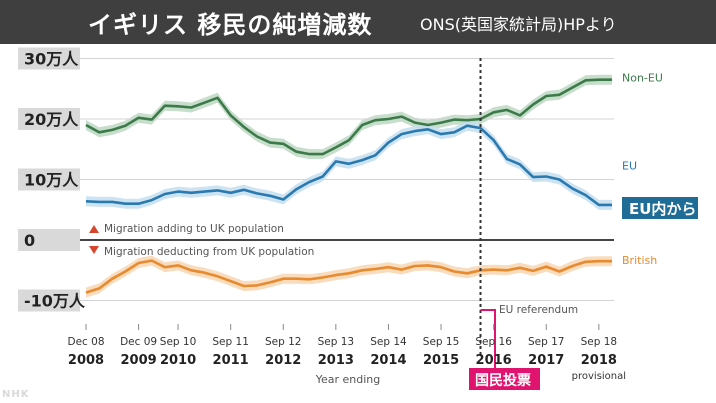 The height and width of the screenshot is (403, 716). Describe the element at coordinates (336, 342) in the screenshot. I see `x-tick-month: Sep 13` at that location.